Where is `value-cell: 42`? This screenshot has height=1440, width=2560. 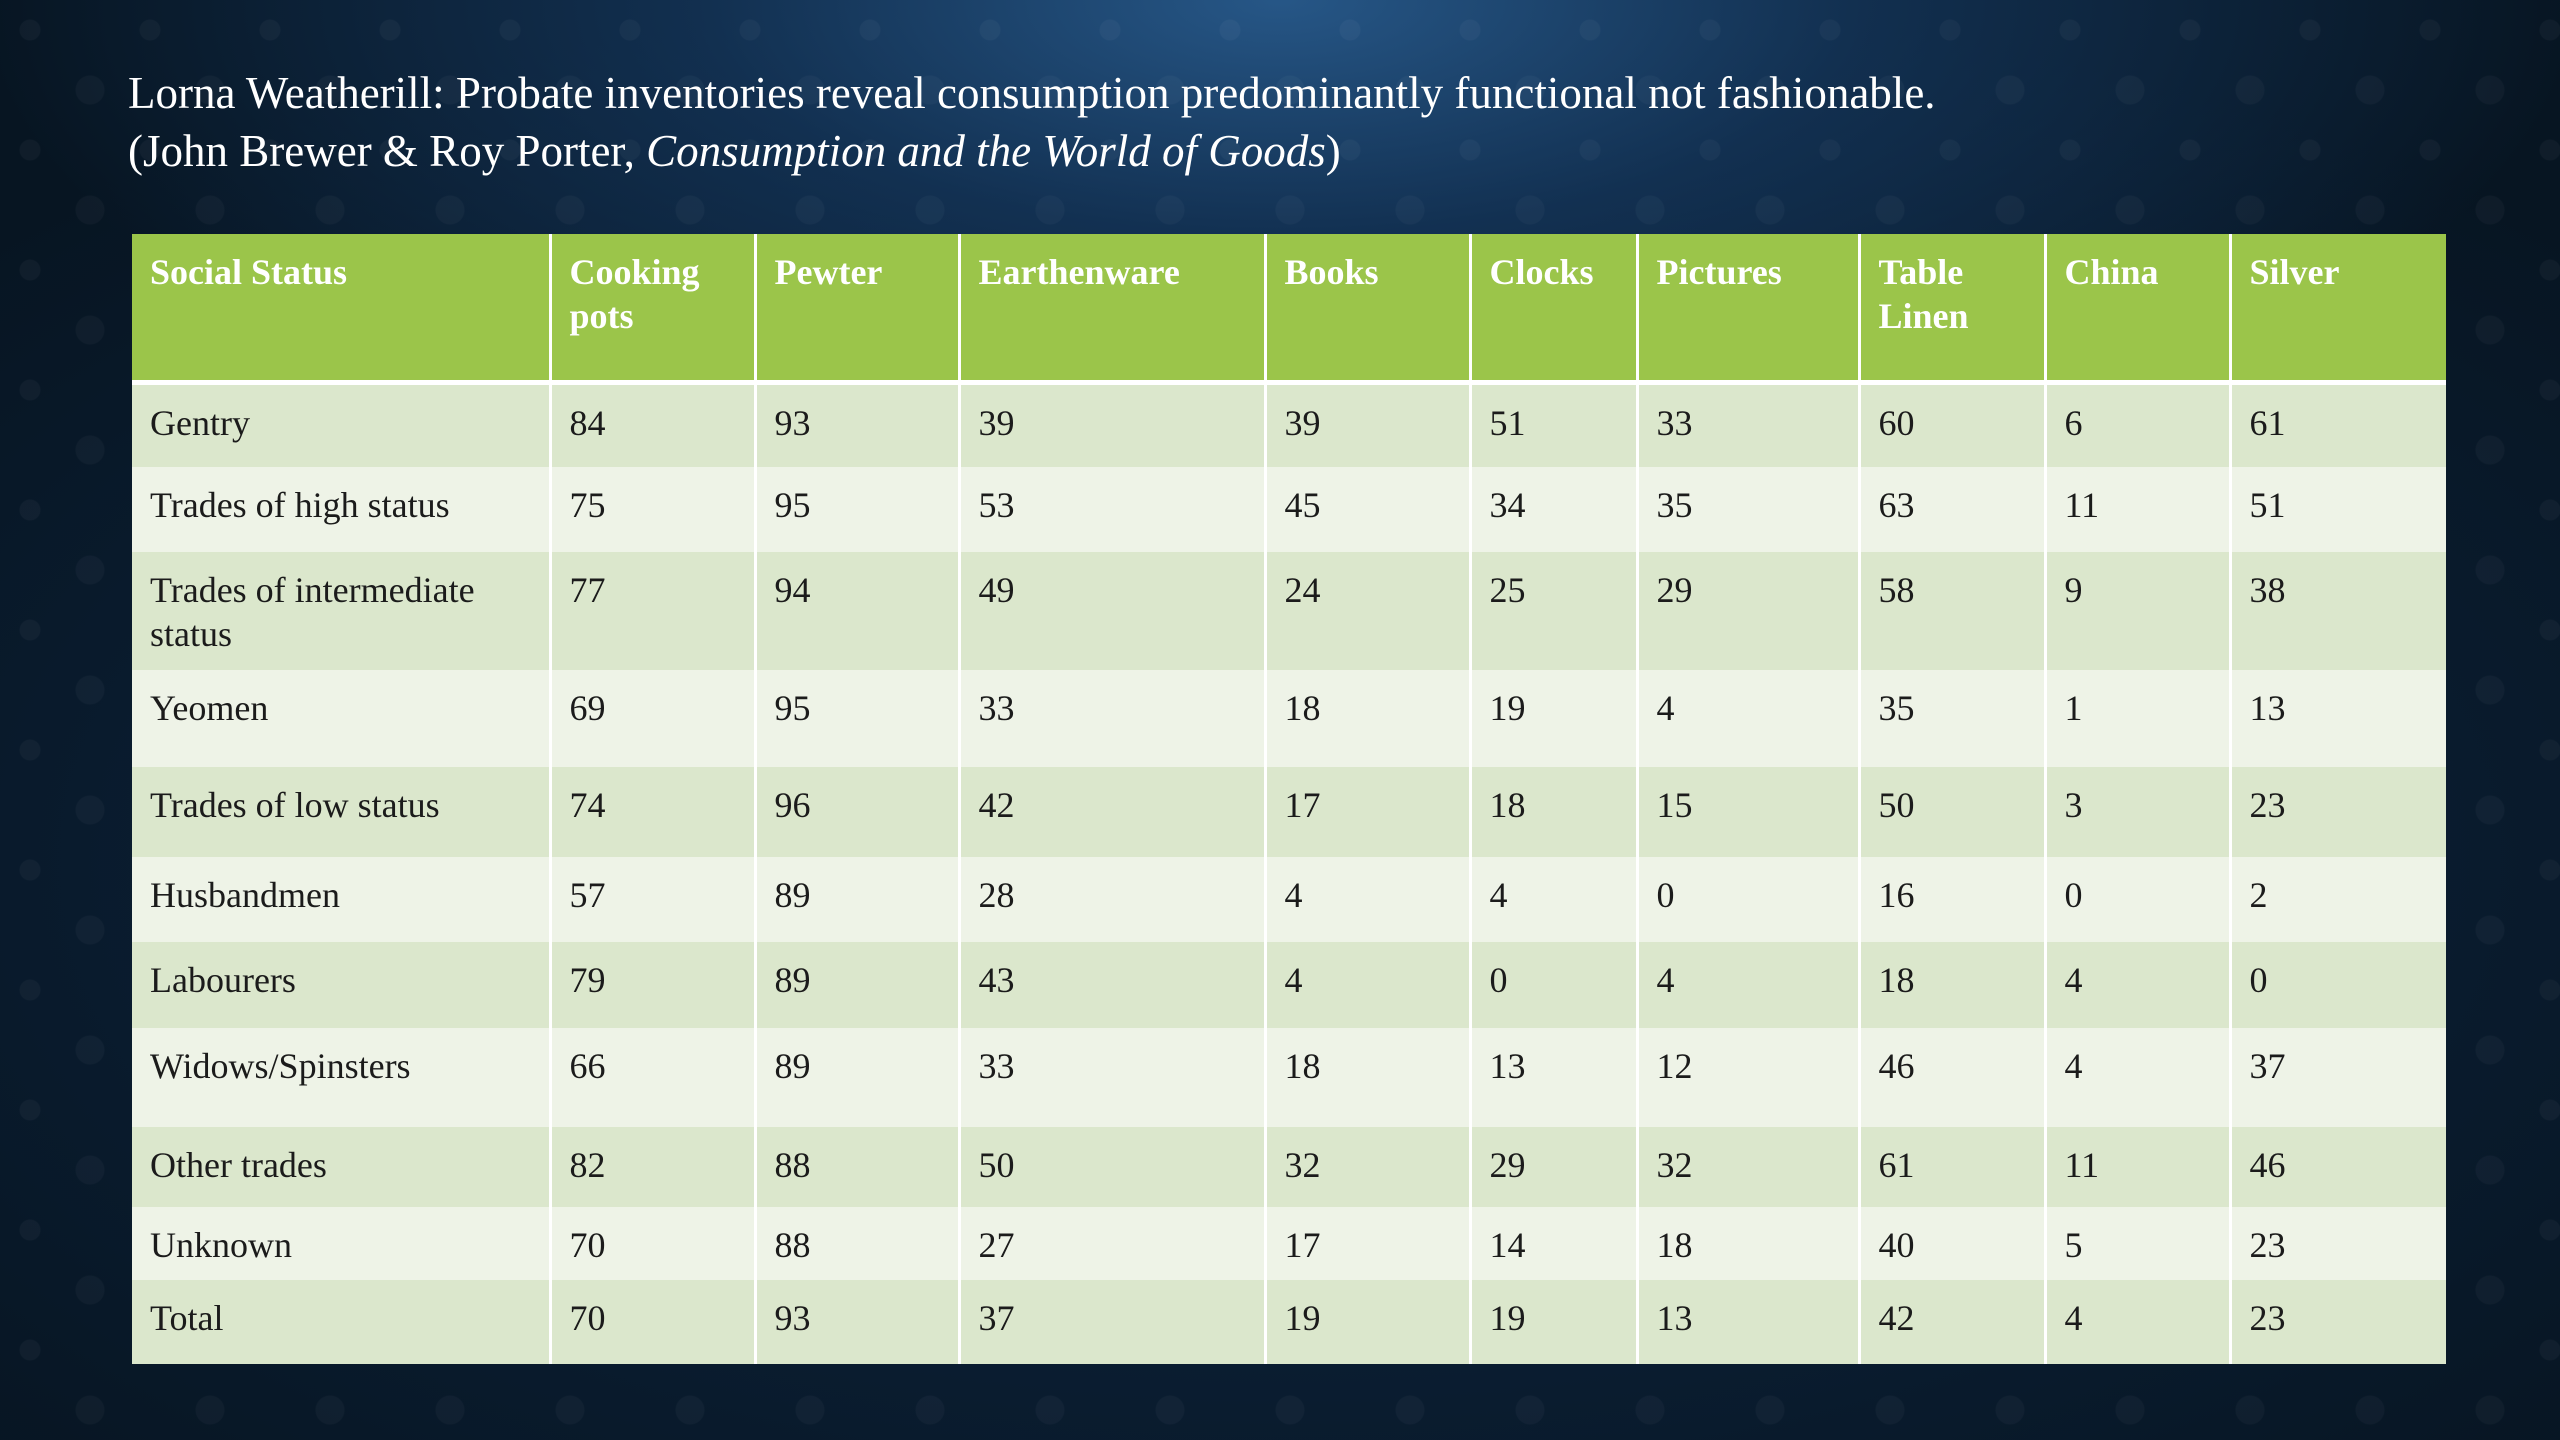
value-cell: 42 is located at coordinates (1951, 1322).